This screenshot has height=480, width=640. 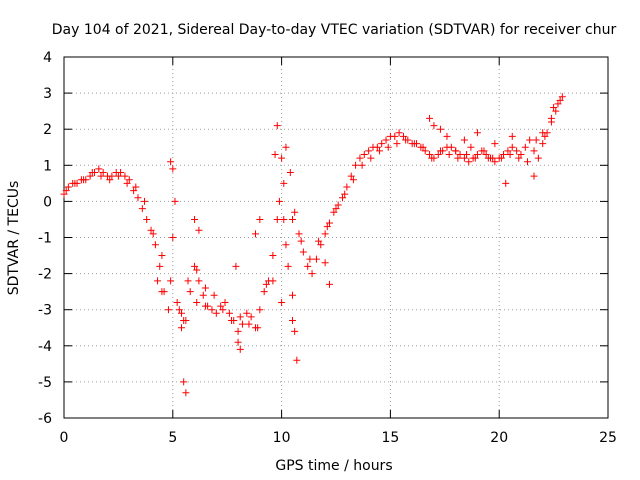 What do you see at coordinates (499, 438) in the screenshot?
I see `x-tick-label: 20` at bounding box center [499, 438].